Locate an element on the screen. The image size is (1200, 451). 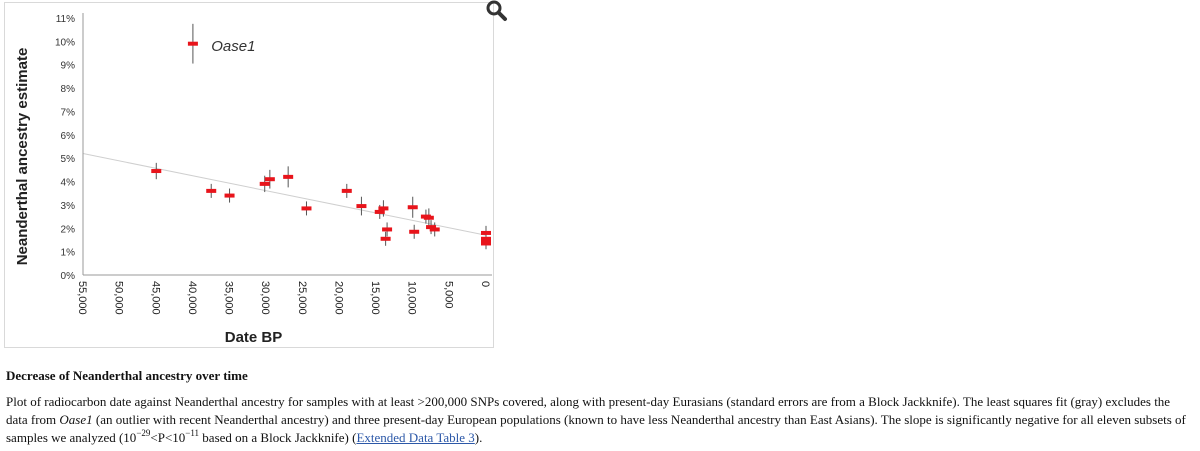
x-tick-label: 25,000 is located at coordinates (302, 298).